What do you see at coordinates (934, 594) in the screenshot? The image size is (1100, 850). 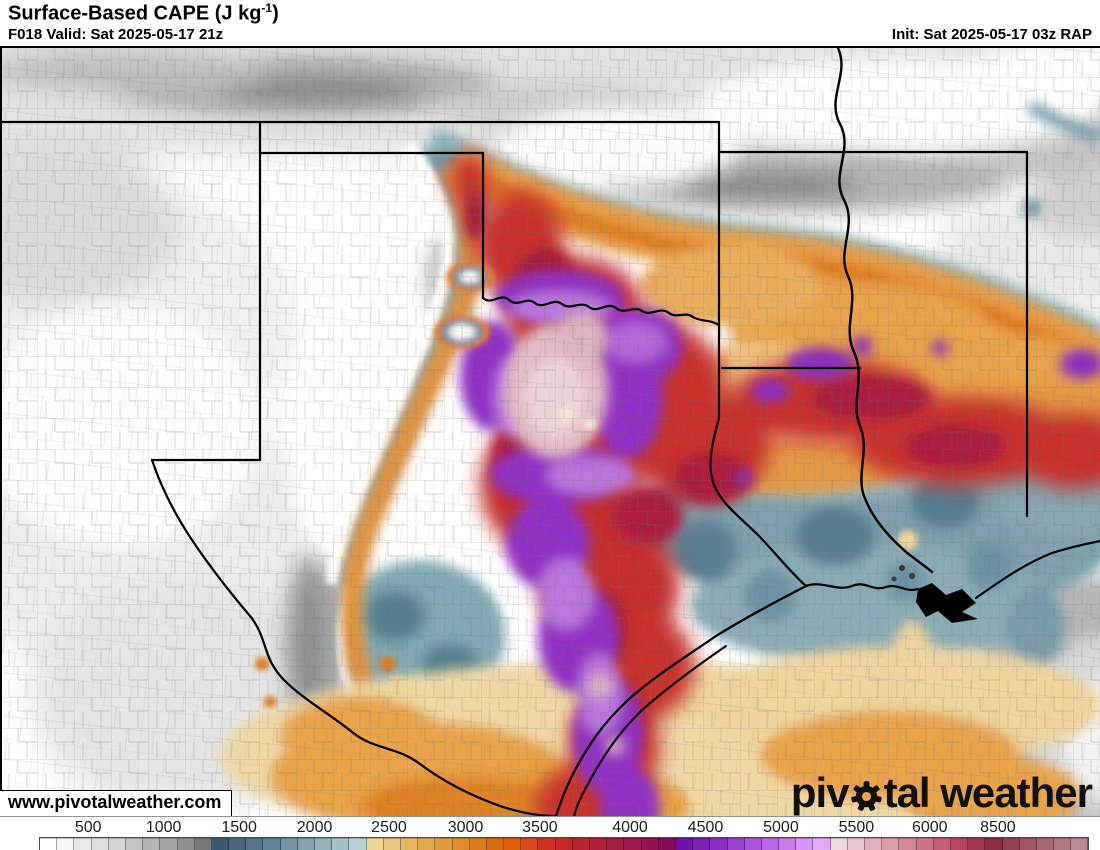 I see `louisiana-delta` at bounding box center [934, 594].